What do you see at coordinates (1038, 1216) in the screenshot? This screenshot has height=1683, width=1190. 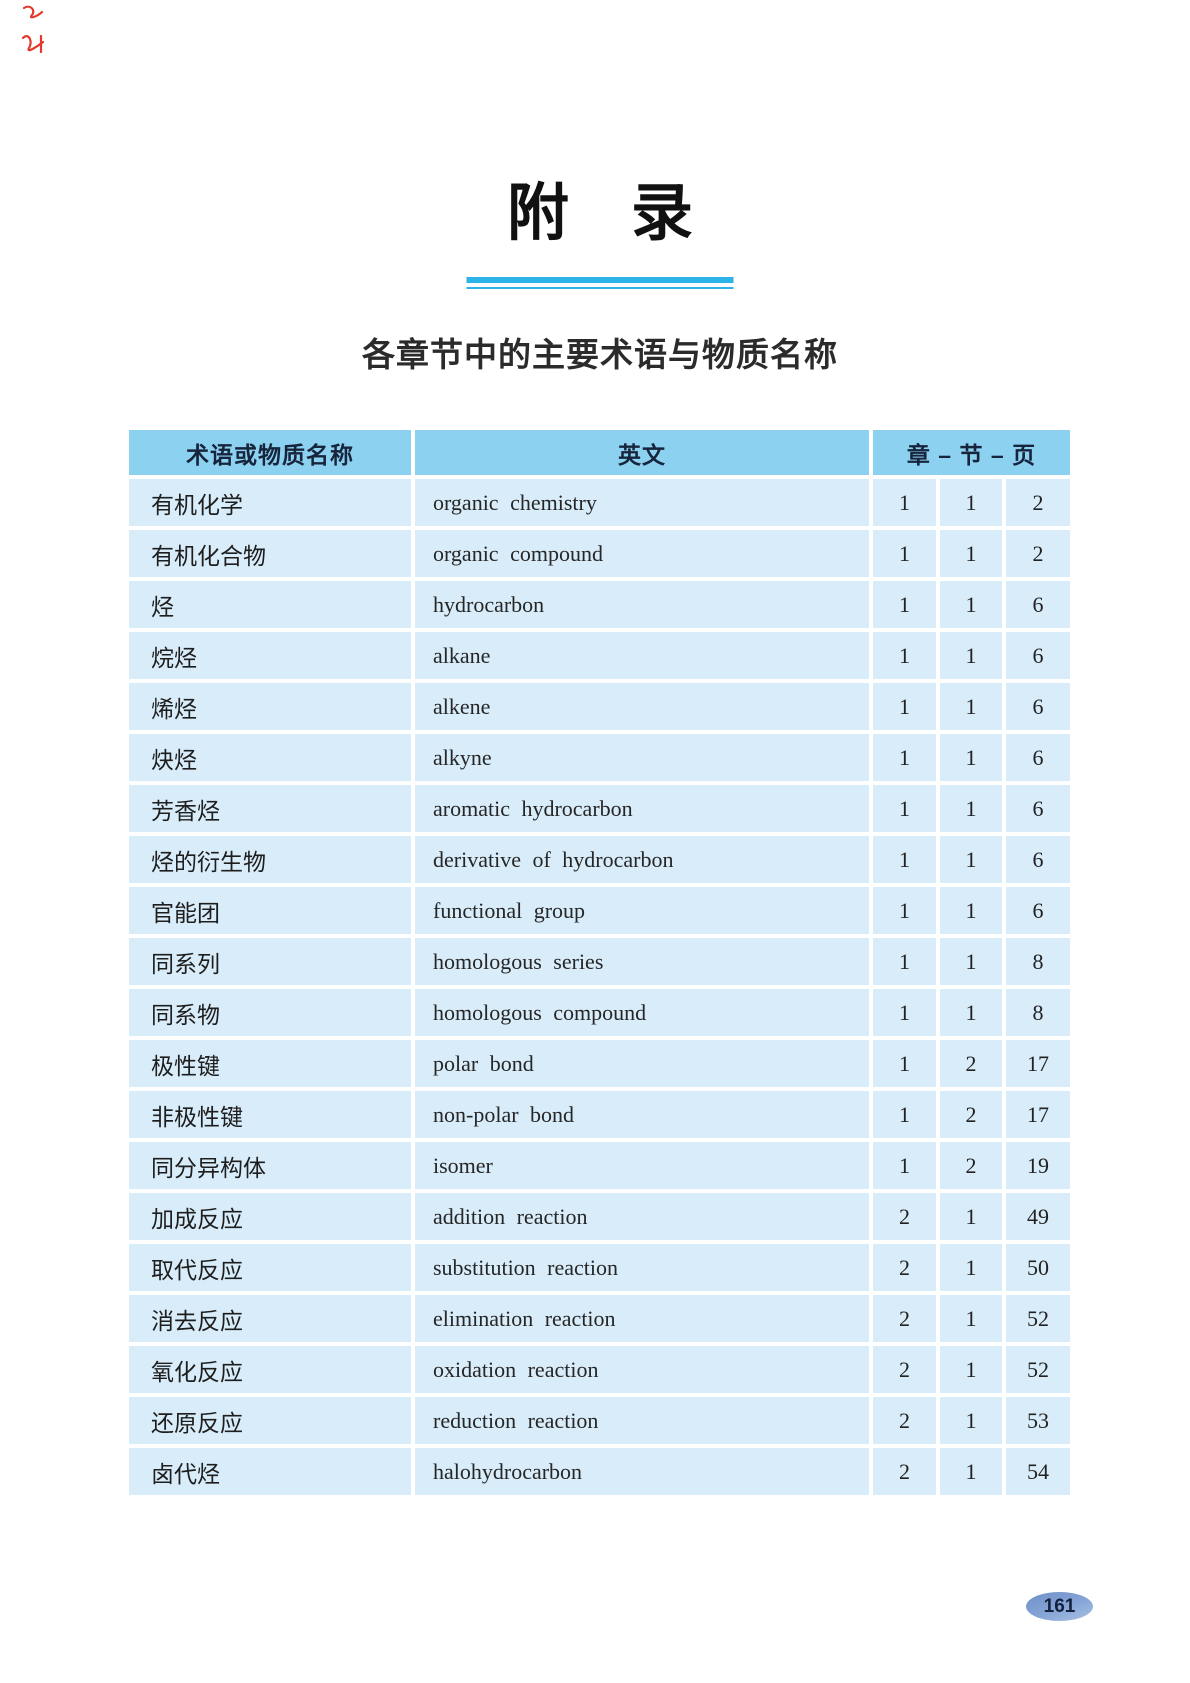 I see `cell-page: 49` at bounding box center [1038, 1216].